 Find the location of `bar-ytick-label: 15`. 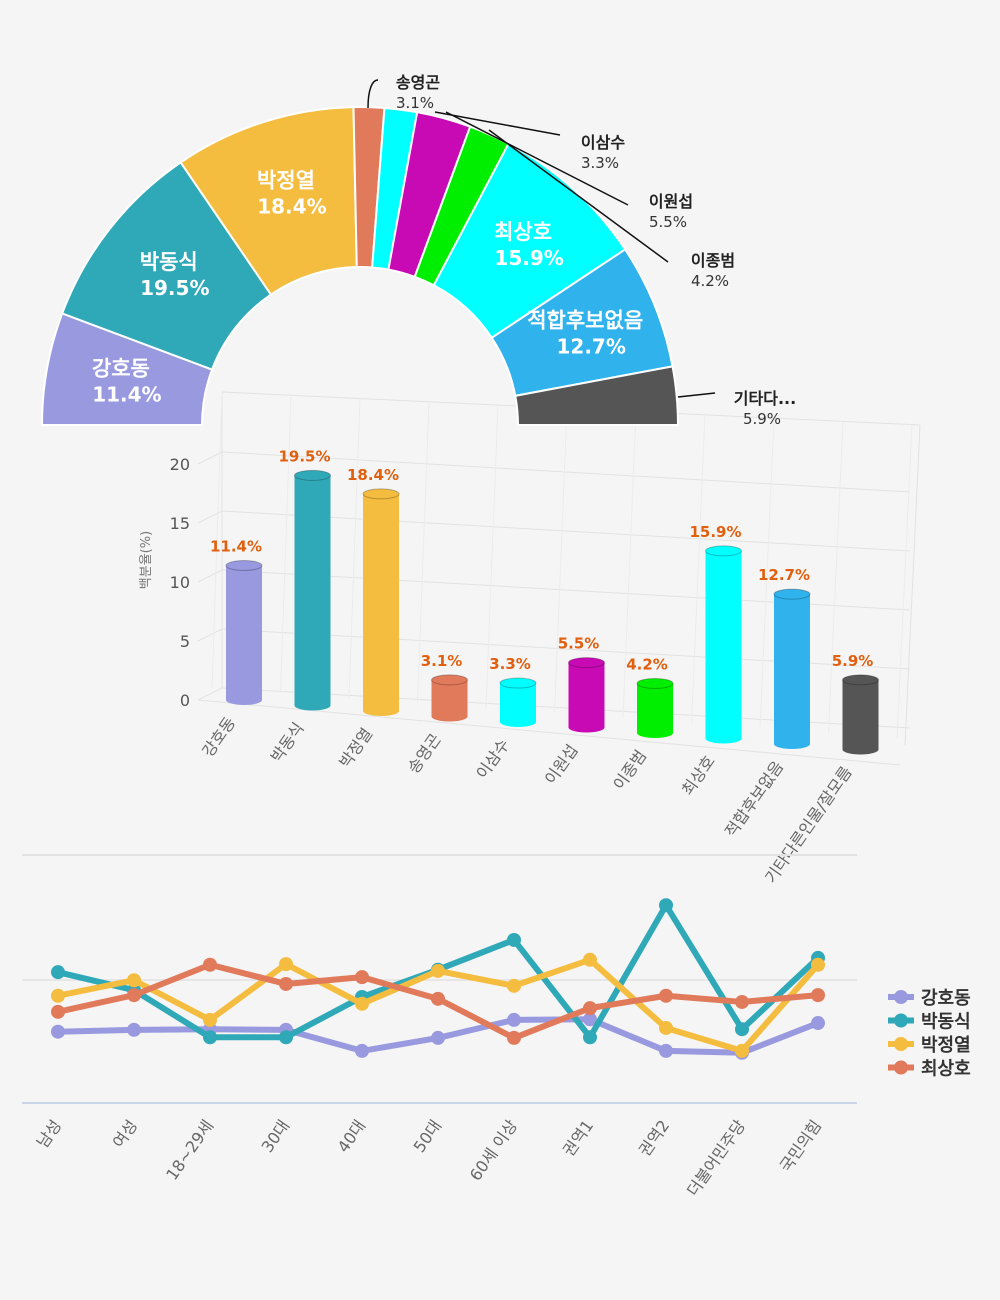

bar-ytick-label: 15 is located at coordinates (180, 523).